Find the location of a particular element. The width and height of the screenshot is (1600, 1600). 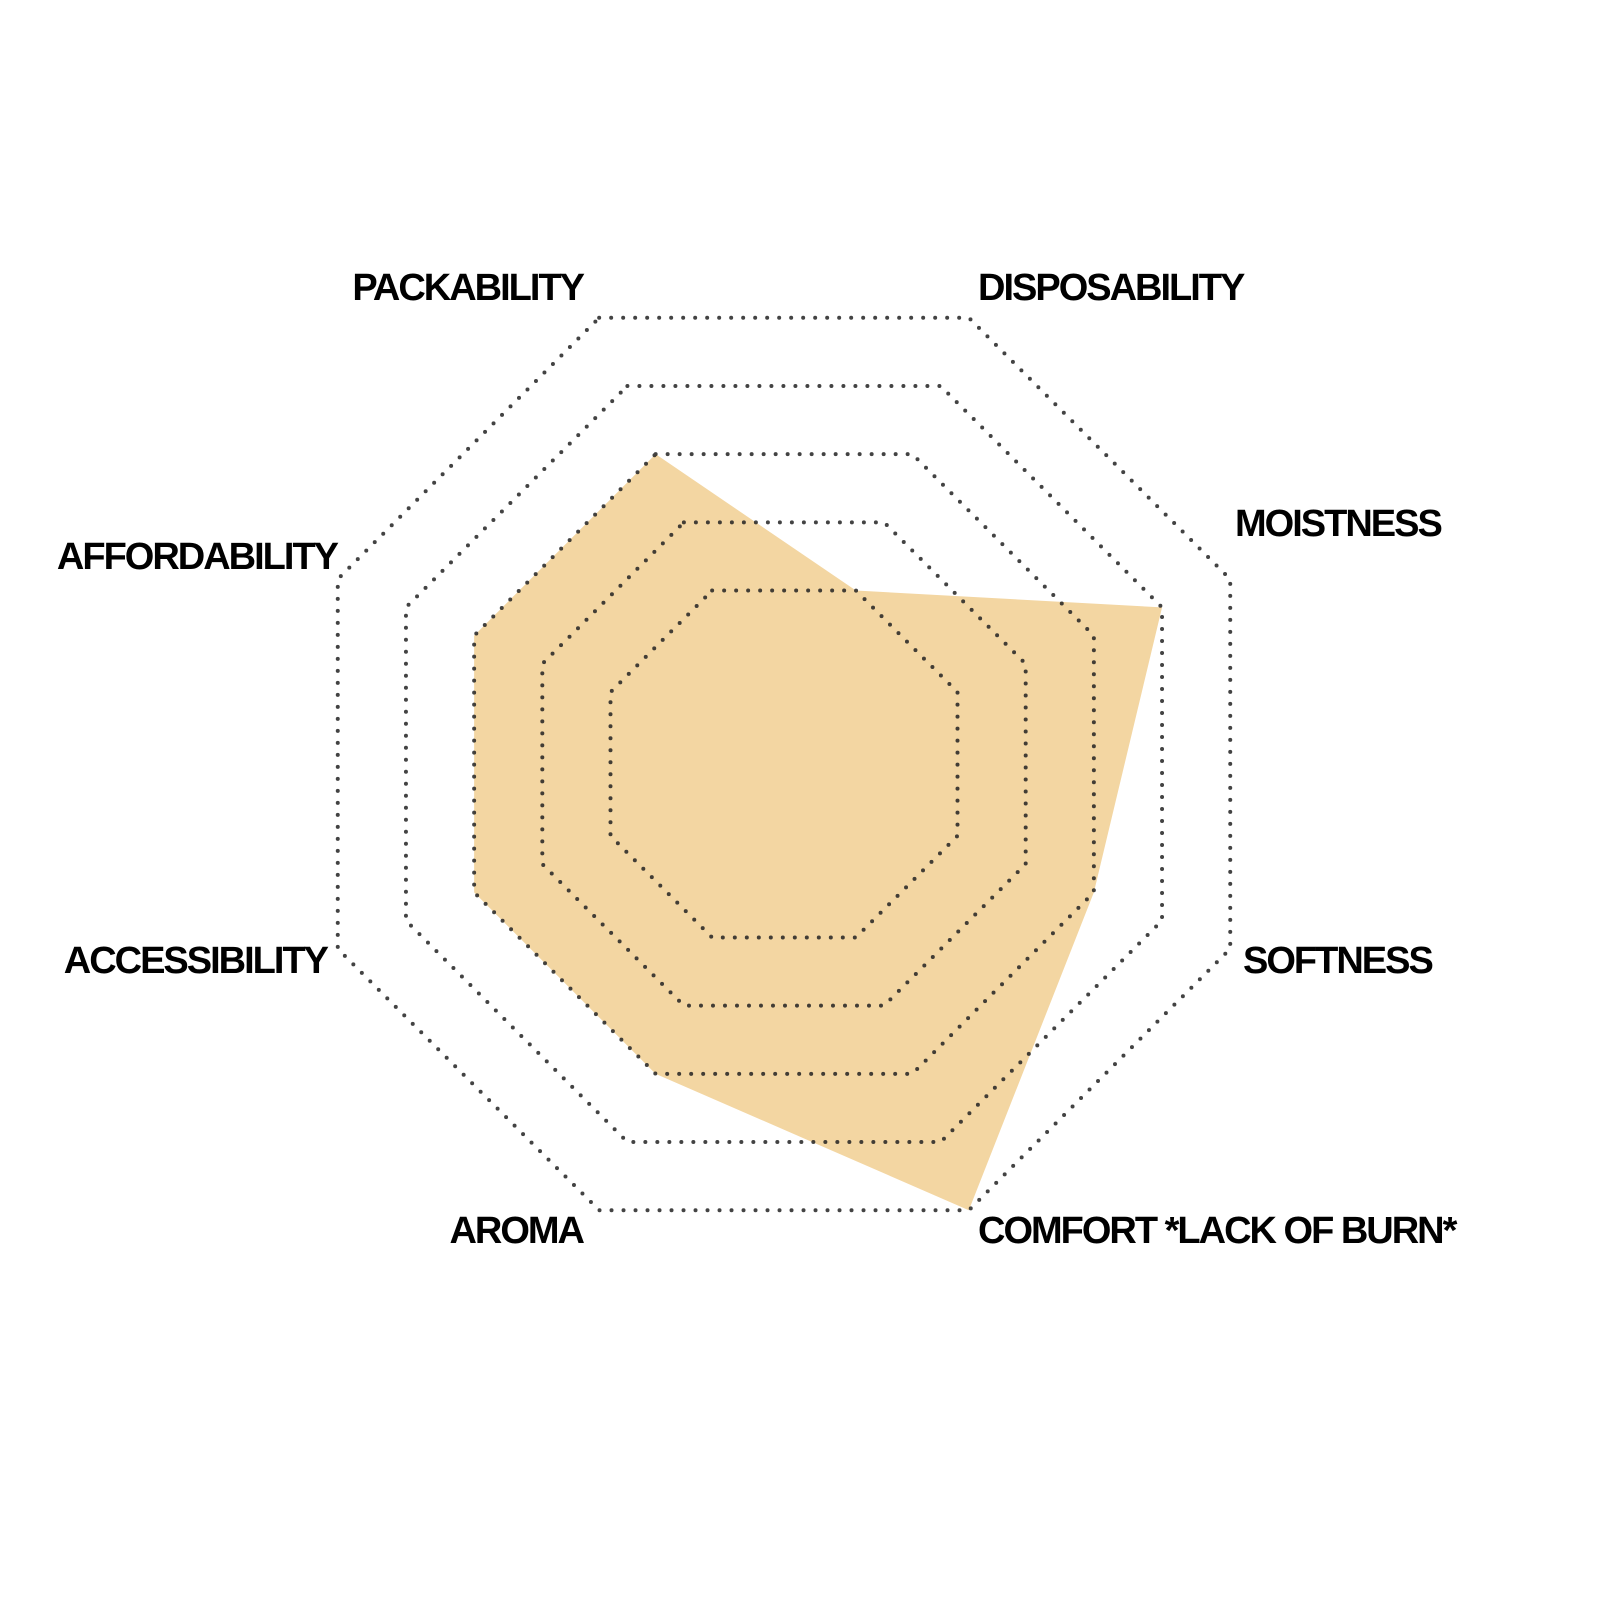

axis-label: MOISTNESS is located at coordinates (1338, 524).